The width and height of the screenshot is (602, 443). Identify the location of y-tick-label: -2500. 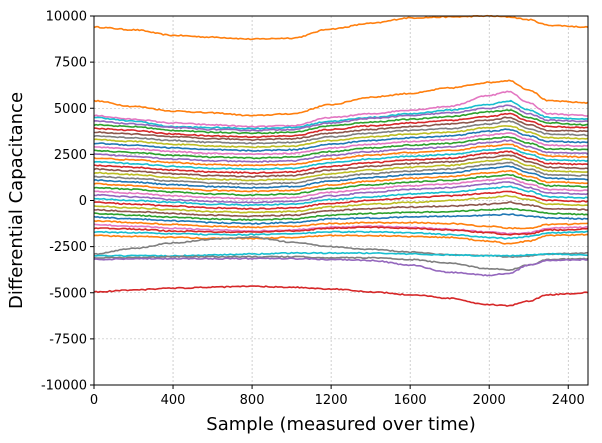
(68, 247).